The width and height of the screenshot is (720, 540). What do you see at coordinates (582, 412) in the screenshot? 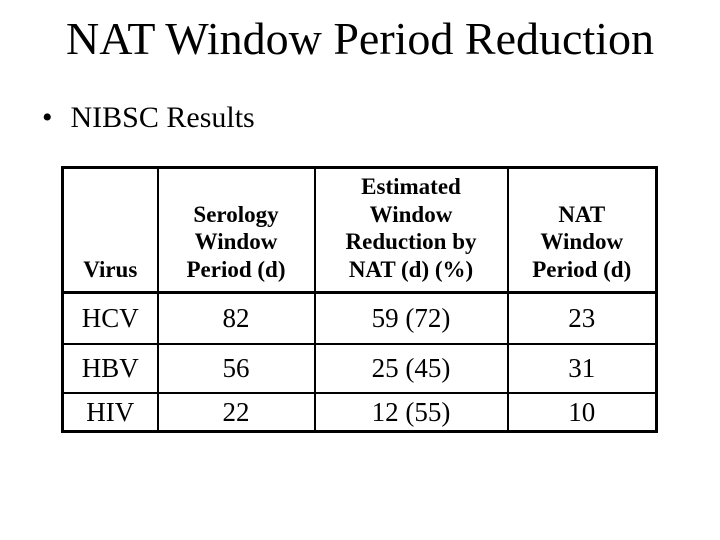
I see `table-cell: 10` at bounding box center [582, 412].